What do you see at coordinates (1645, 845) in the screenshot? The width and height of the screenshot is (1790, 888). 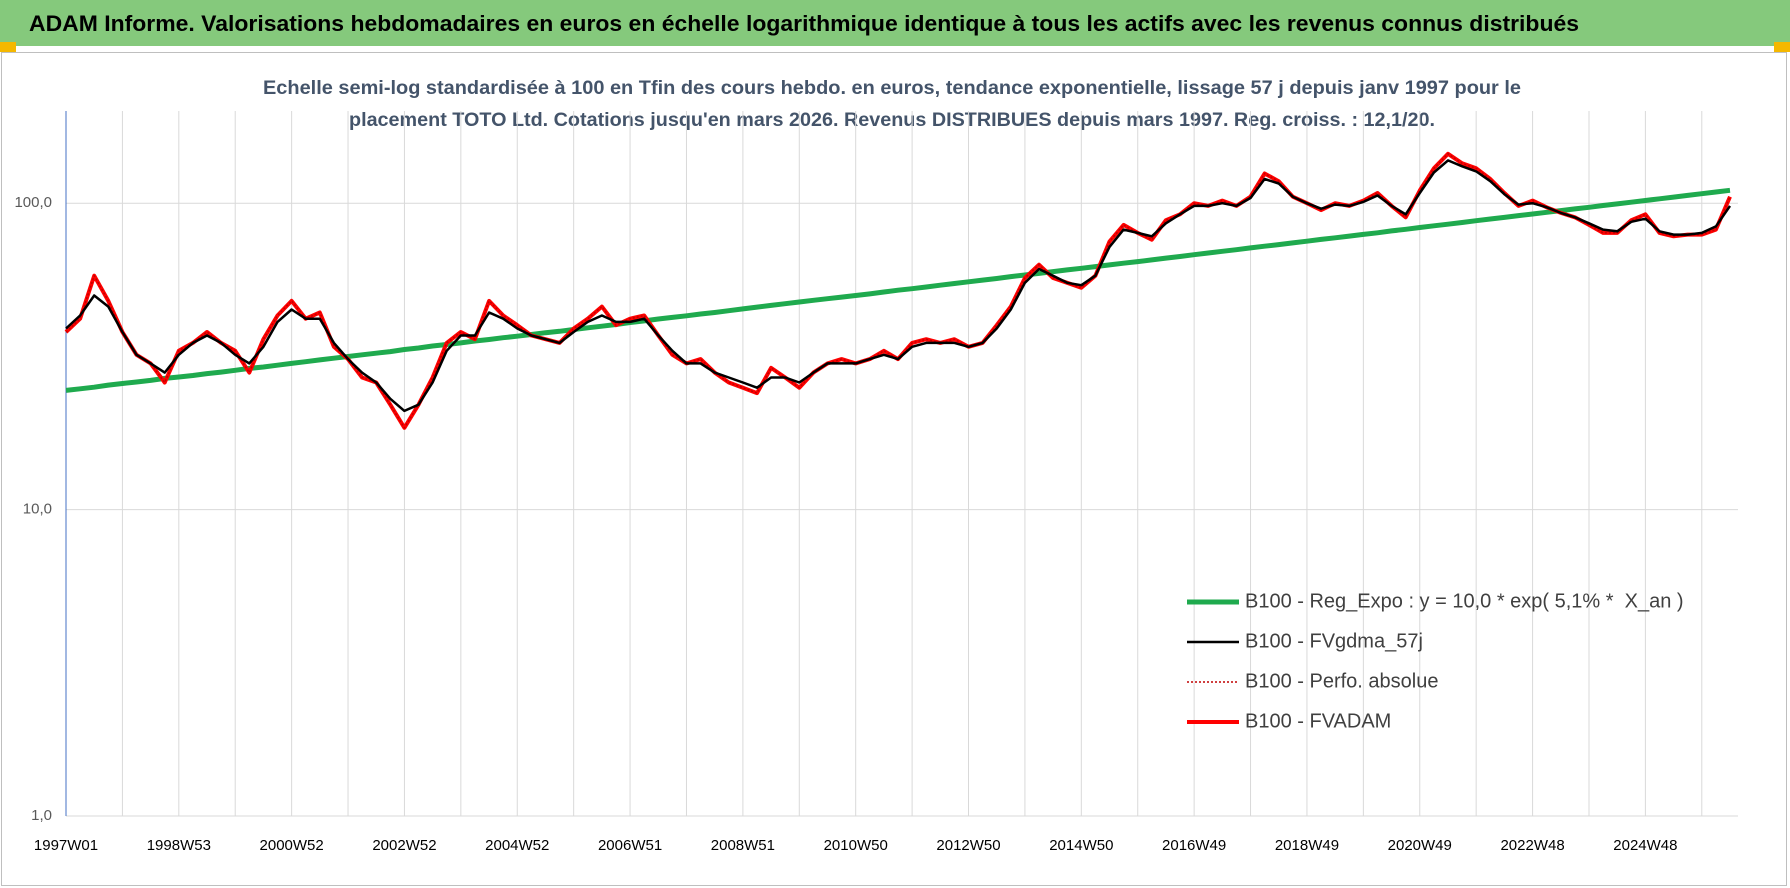 I see `x-tick-label: 2024W48` at bounding box center [1645, 845].